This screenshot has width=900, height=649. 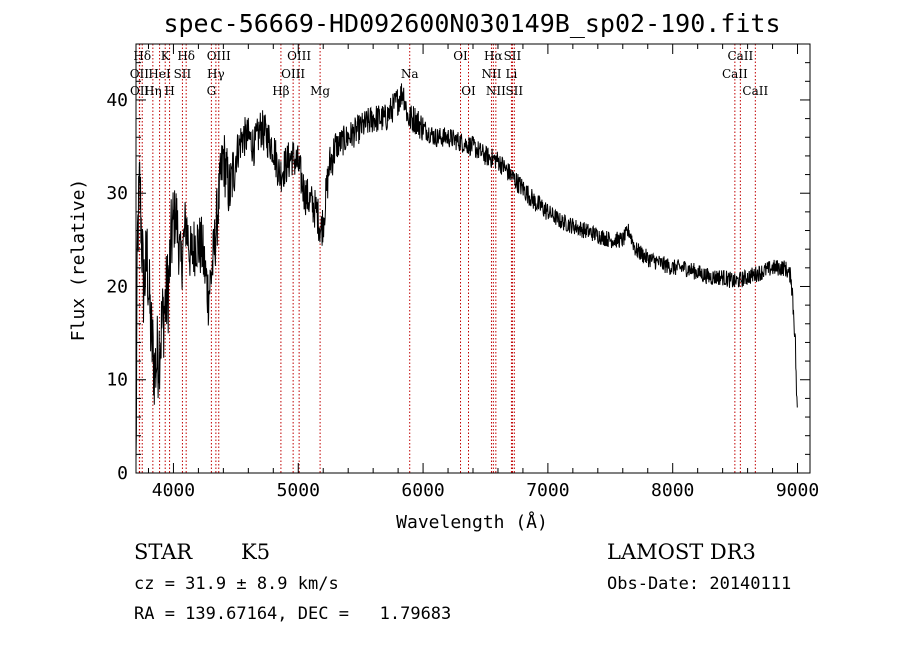 What do you see at coordinates (512, 74) in the screenshot?
I see `spectral-line-label: Li` at bounding box center [512, 74].